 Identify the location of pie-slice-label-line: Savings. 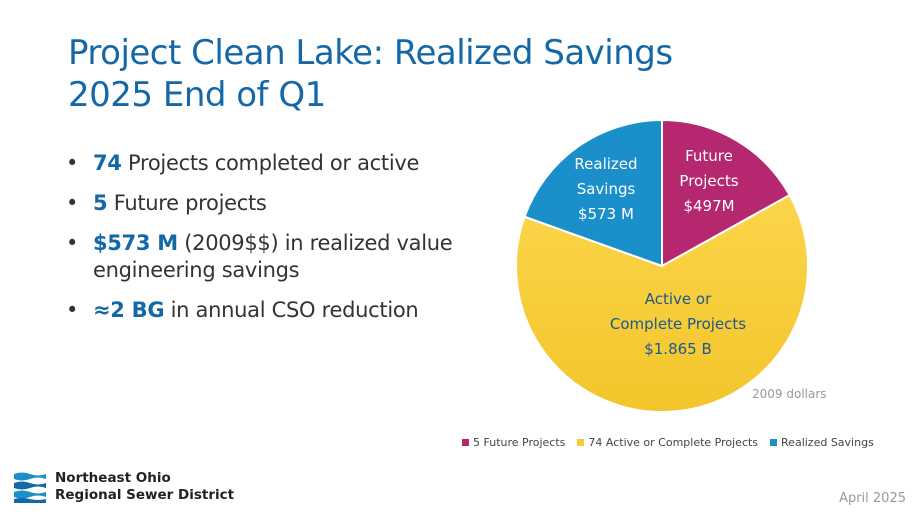
(606, 189).